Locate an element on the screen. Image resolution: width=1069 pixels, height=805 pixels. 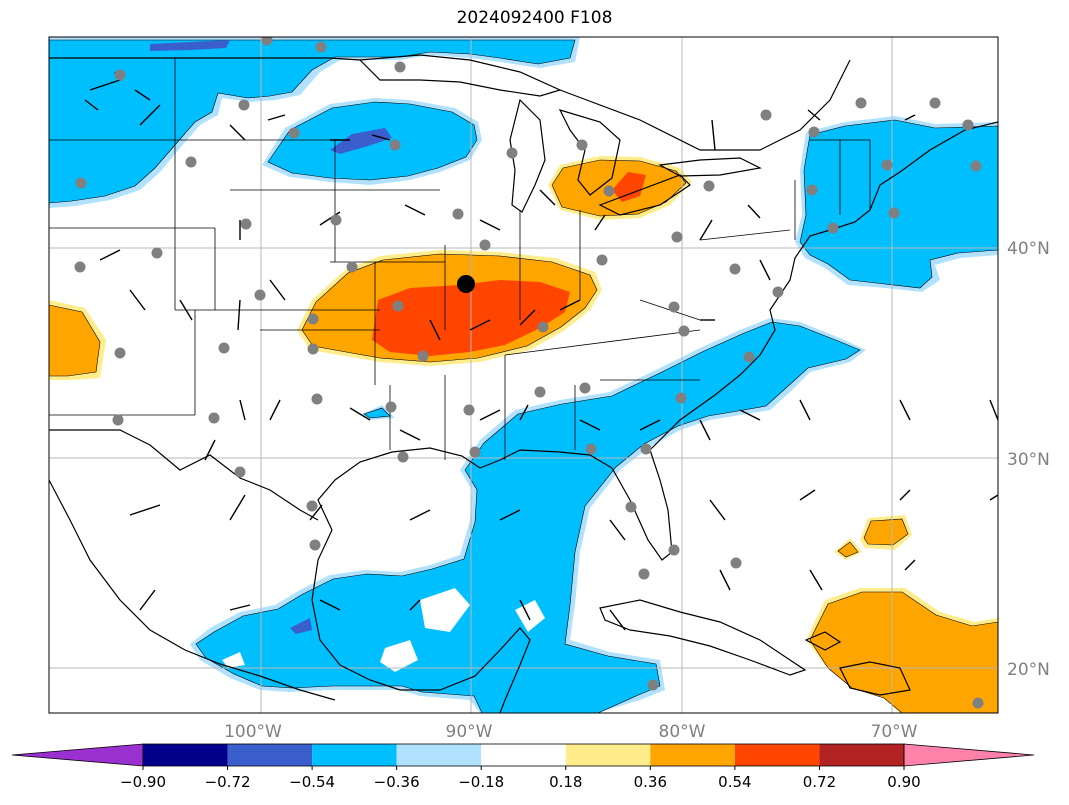
lon-label: 80°W is located at coordinates (682, 732).